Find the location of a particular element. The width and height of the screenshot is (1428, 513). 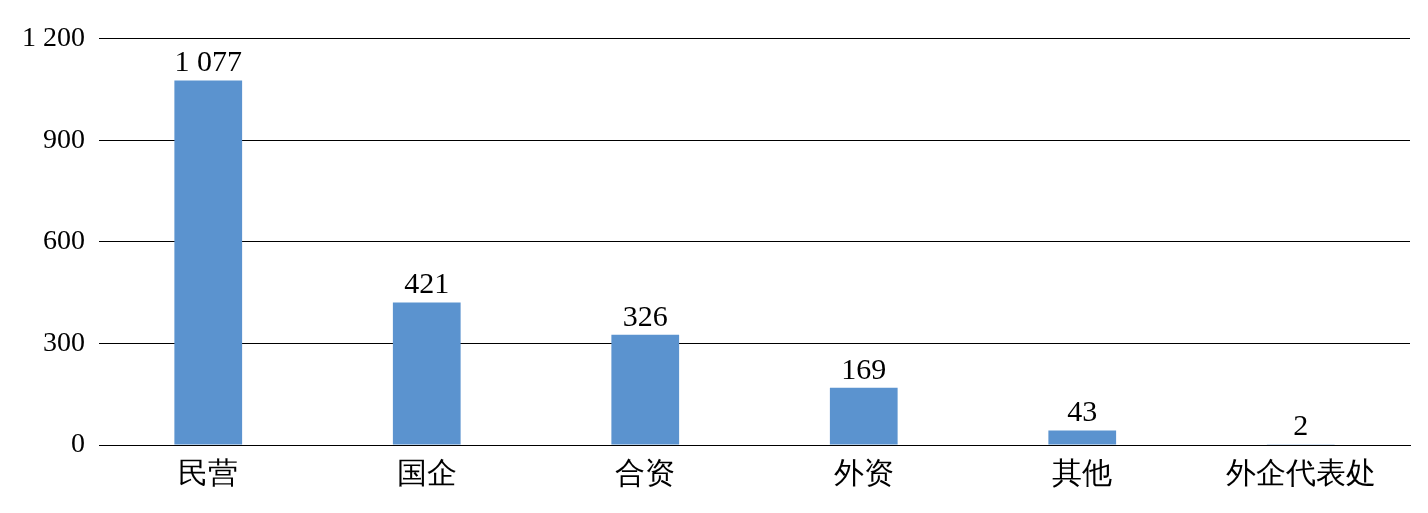

data-label: 2 is located at coordinates (1301, 425).